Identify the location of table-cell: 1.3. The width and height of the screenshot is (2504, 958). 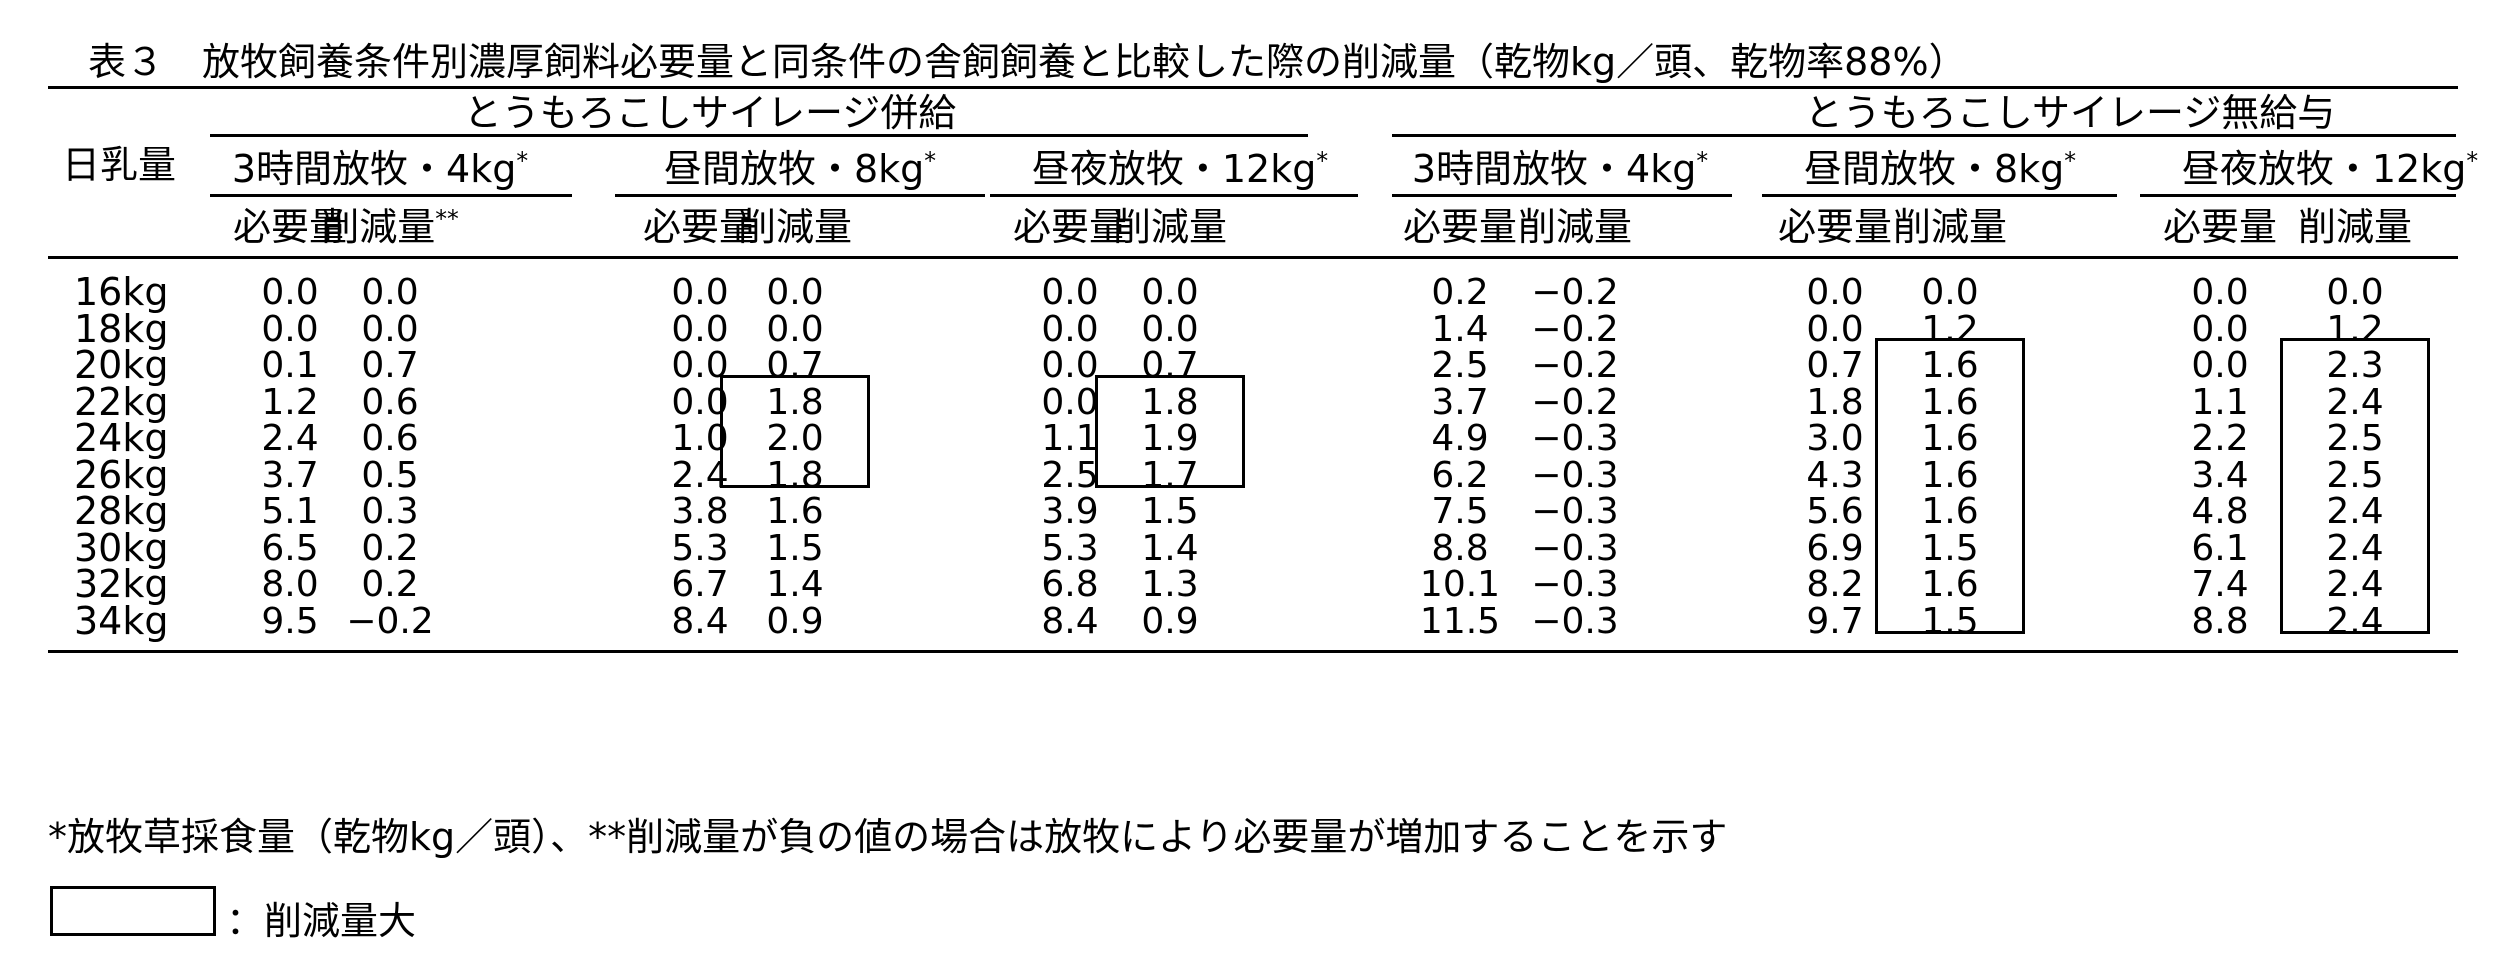
(1170, 584).